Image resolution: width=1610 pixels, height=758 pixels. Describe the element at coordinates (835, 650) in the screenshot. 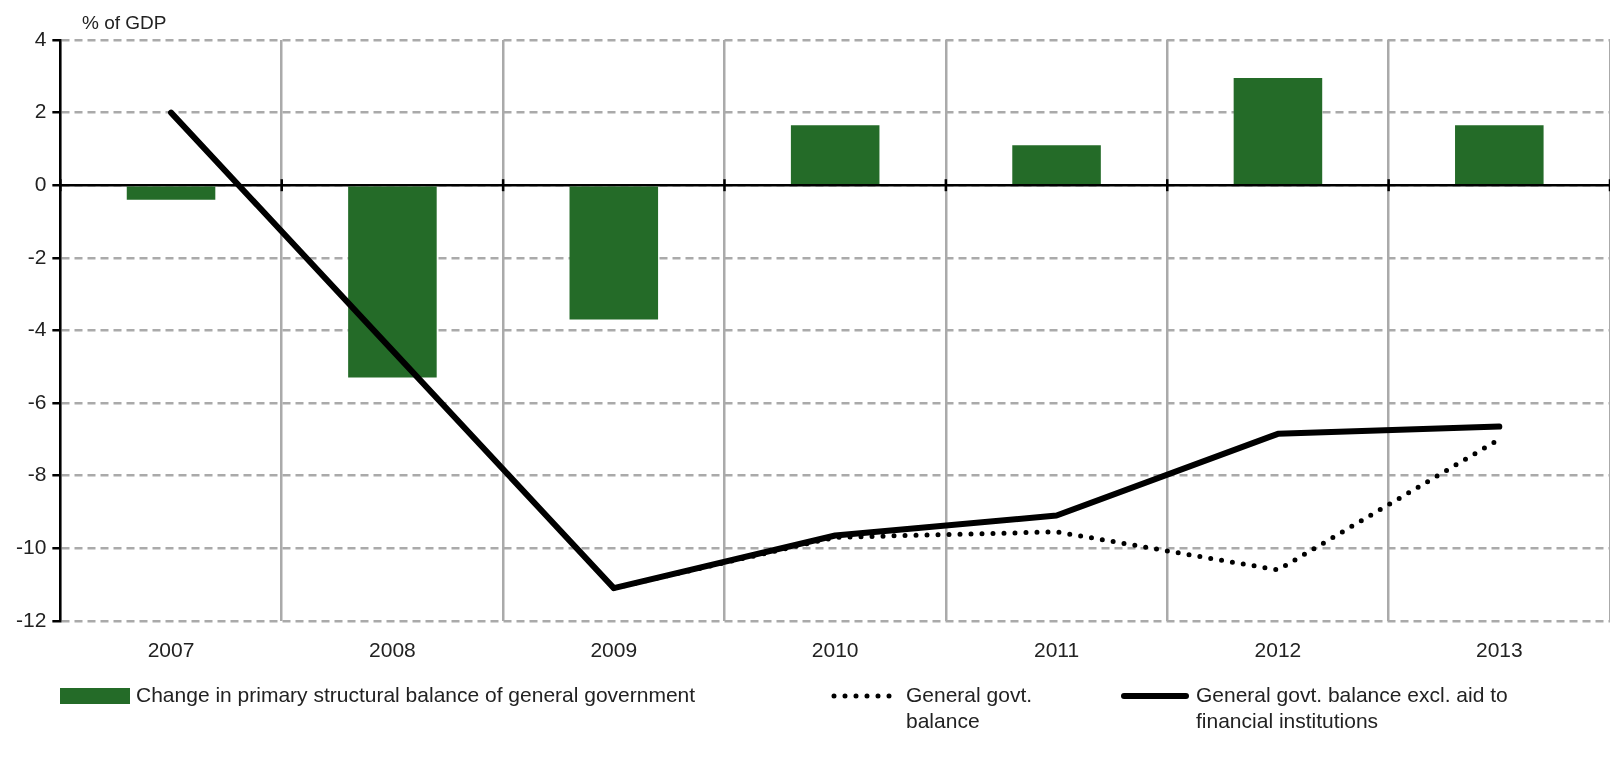

I see `x-tick-label: 2010` at that location.